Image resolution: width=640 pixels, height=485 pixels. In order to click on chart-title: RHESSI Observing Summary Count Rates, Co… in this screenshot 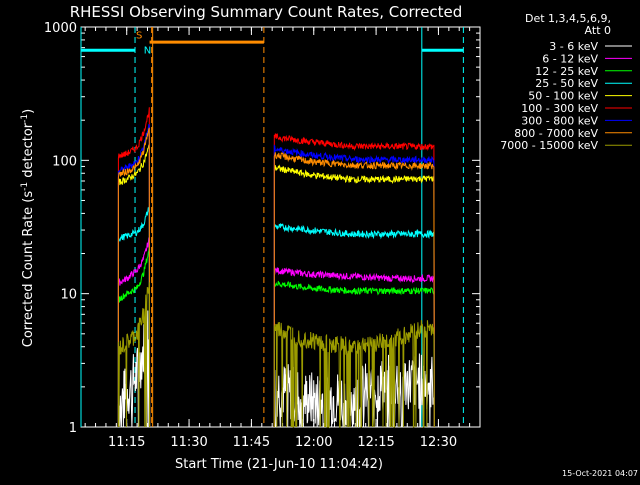, I will do `click(266, 12)`.